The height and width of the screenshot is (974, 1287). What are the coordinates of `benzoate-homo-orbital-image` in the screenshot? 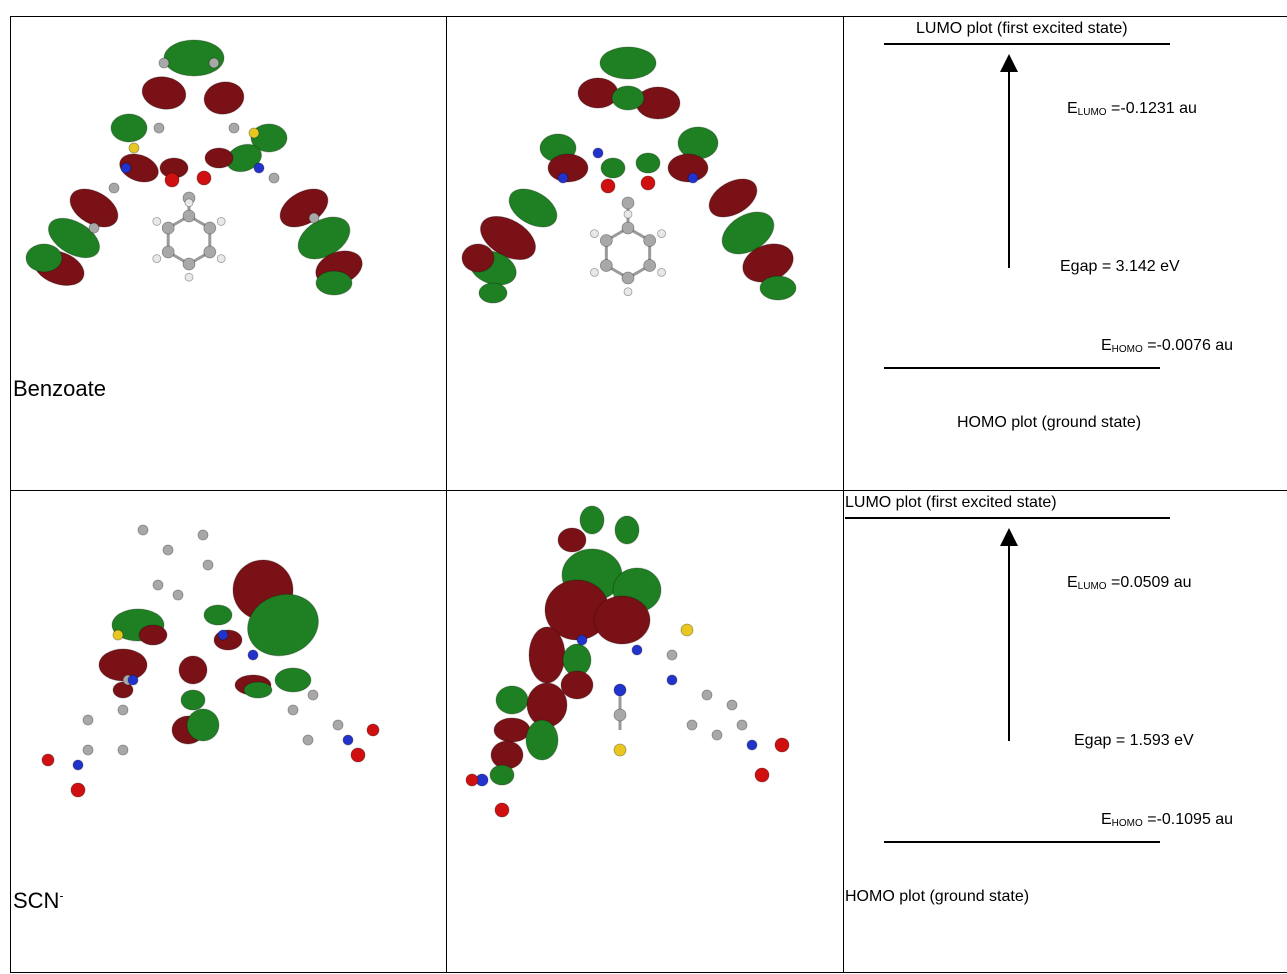 It's located at (194, 167).